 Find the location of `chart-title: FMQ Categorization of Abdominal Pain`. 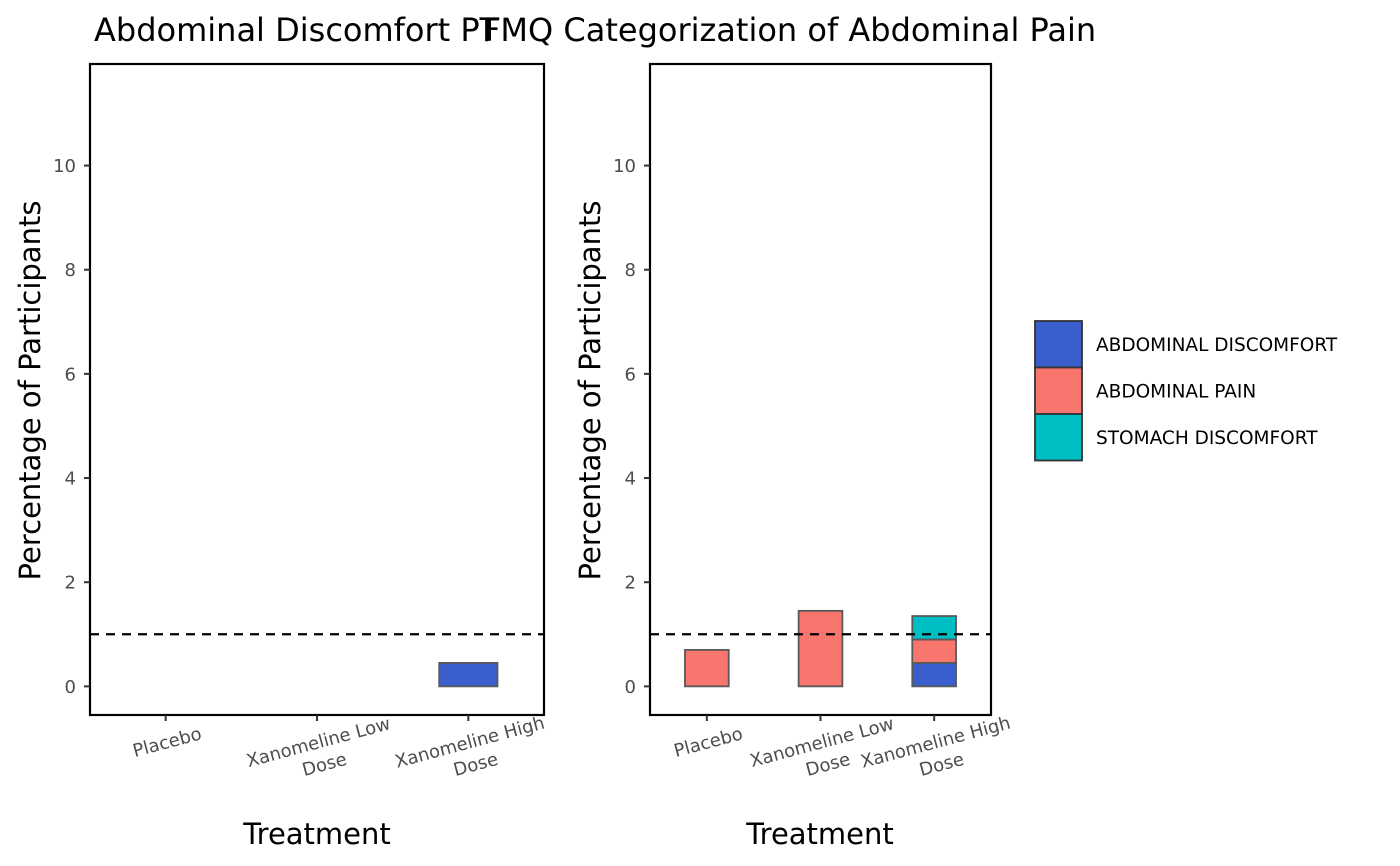

chart-title: FMQ Categorization of Abdominal Pain is located at coordinates (789, 30).